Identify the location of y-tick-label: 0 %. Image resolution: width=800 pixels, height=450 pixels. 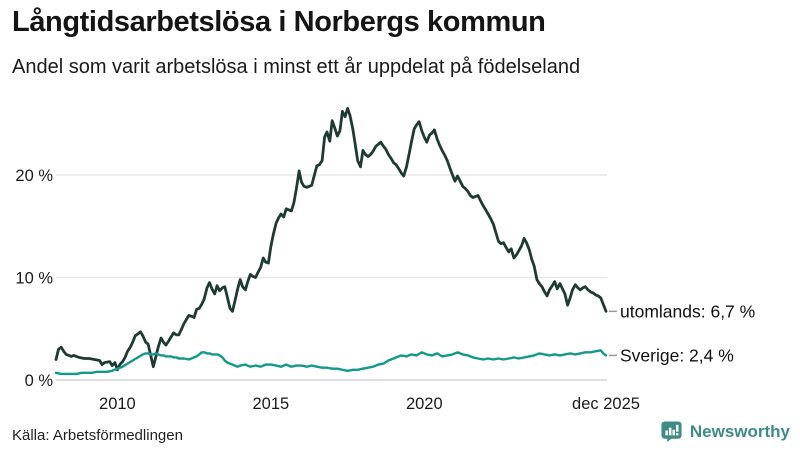
(39, 381).